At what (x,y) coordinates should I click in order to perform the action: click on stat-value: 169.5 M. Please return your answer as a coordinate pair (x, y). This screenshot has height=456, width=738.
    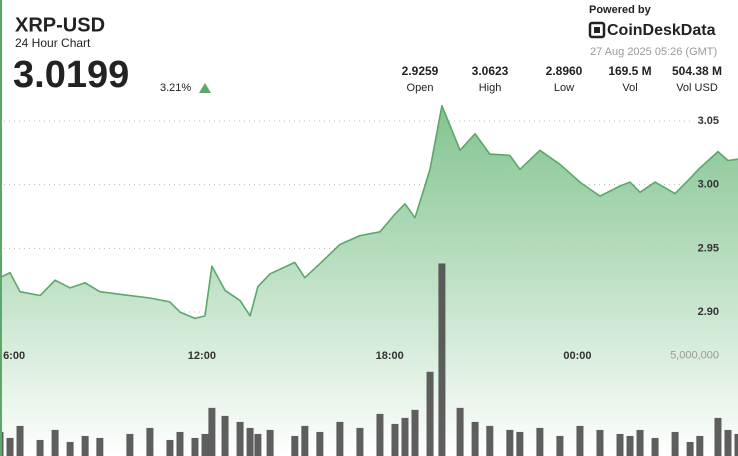
    Looking at the image, I should click on (629, 71).